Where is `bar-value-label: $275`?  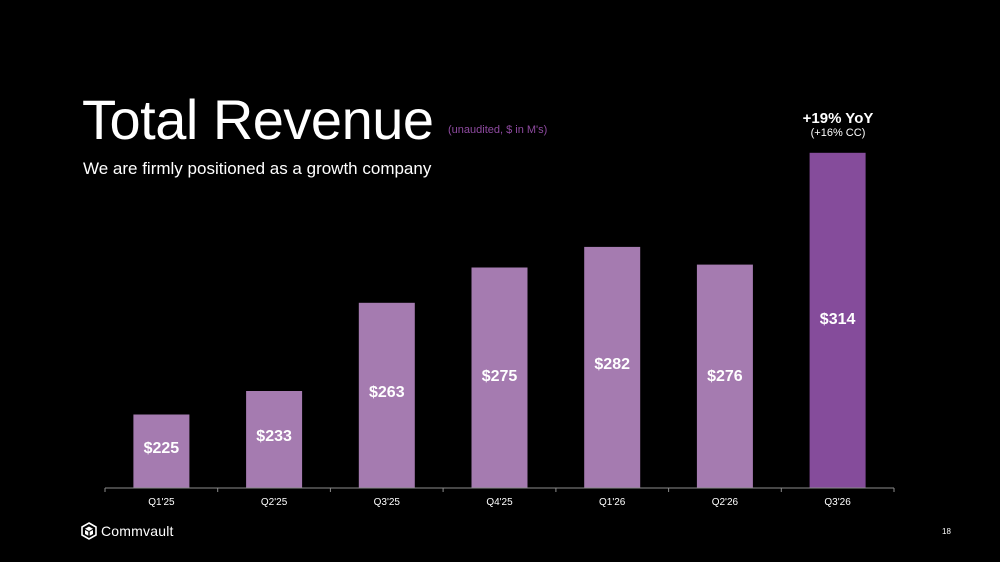
bar-value-label: $275 is located at coordinates (500, 376).